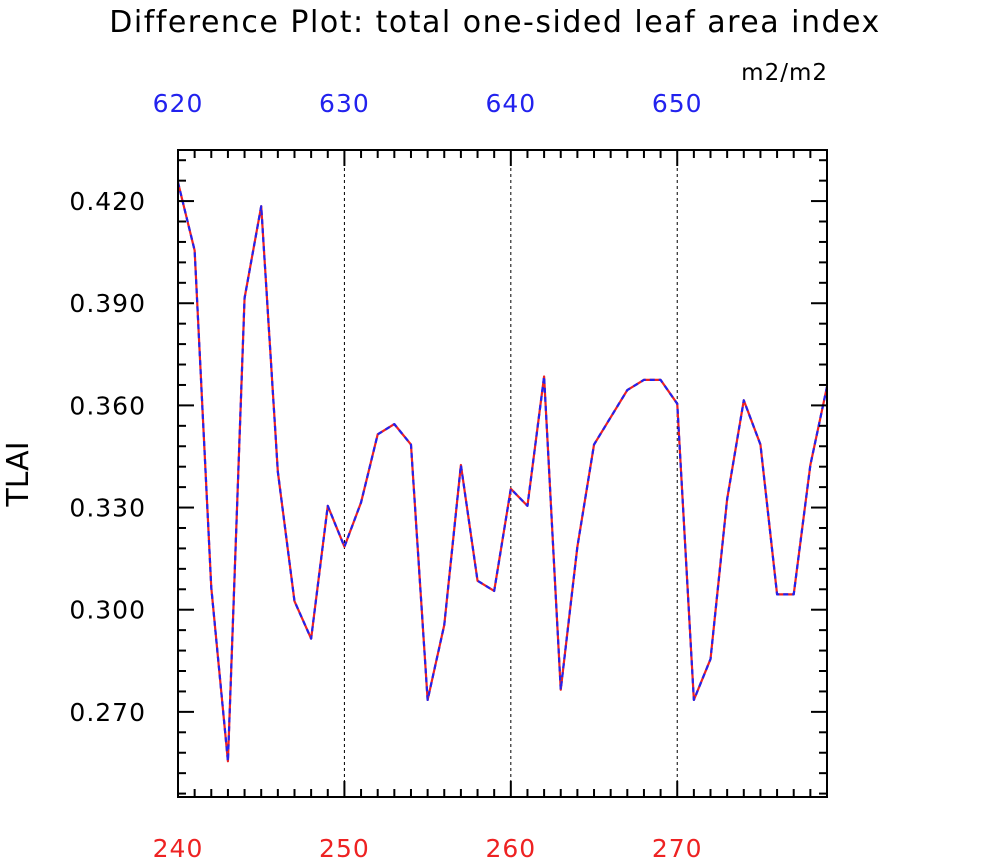 The width and height of the screenshot is (990, 858). I want to click on x-tick-label-top: 620, so click(178, 103).